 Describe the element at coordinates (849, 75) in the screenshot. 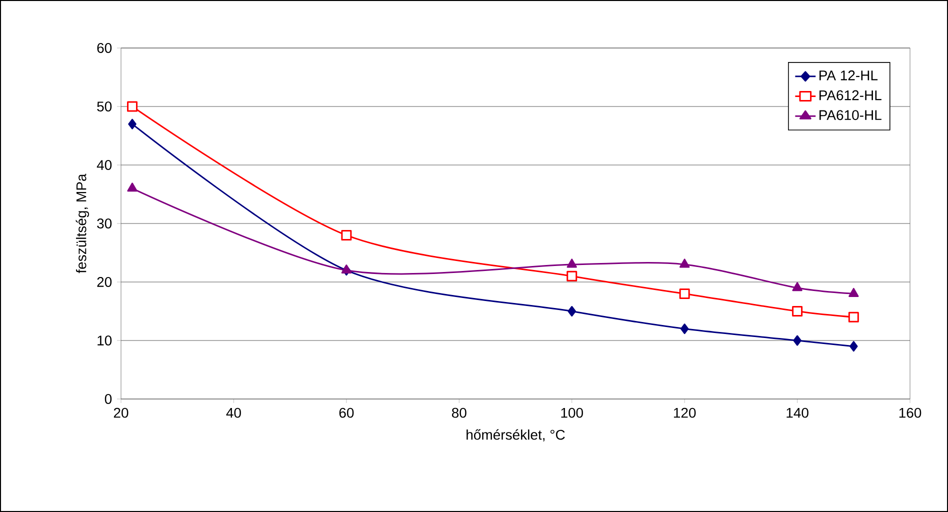

I see `legend-label: PA 12-HL` at that location.